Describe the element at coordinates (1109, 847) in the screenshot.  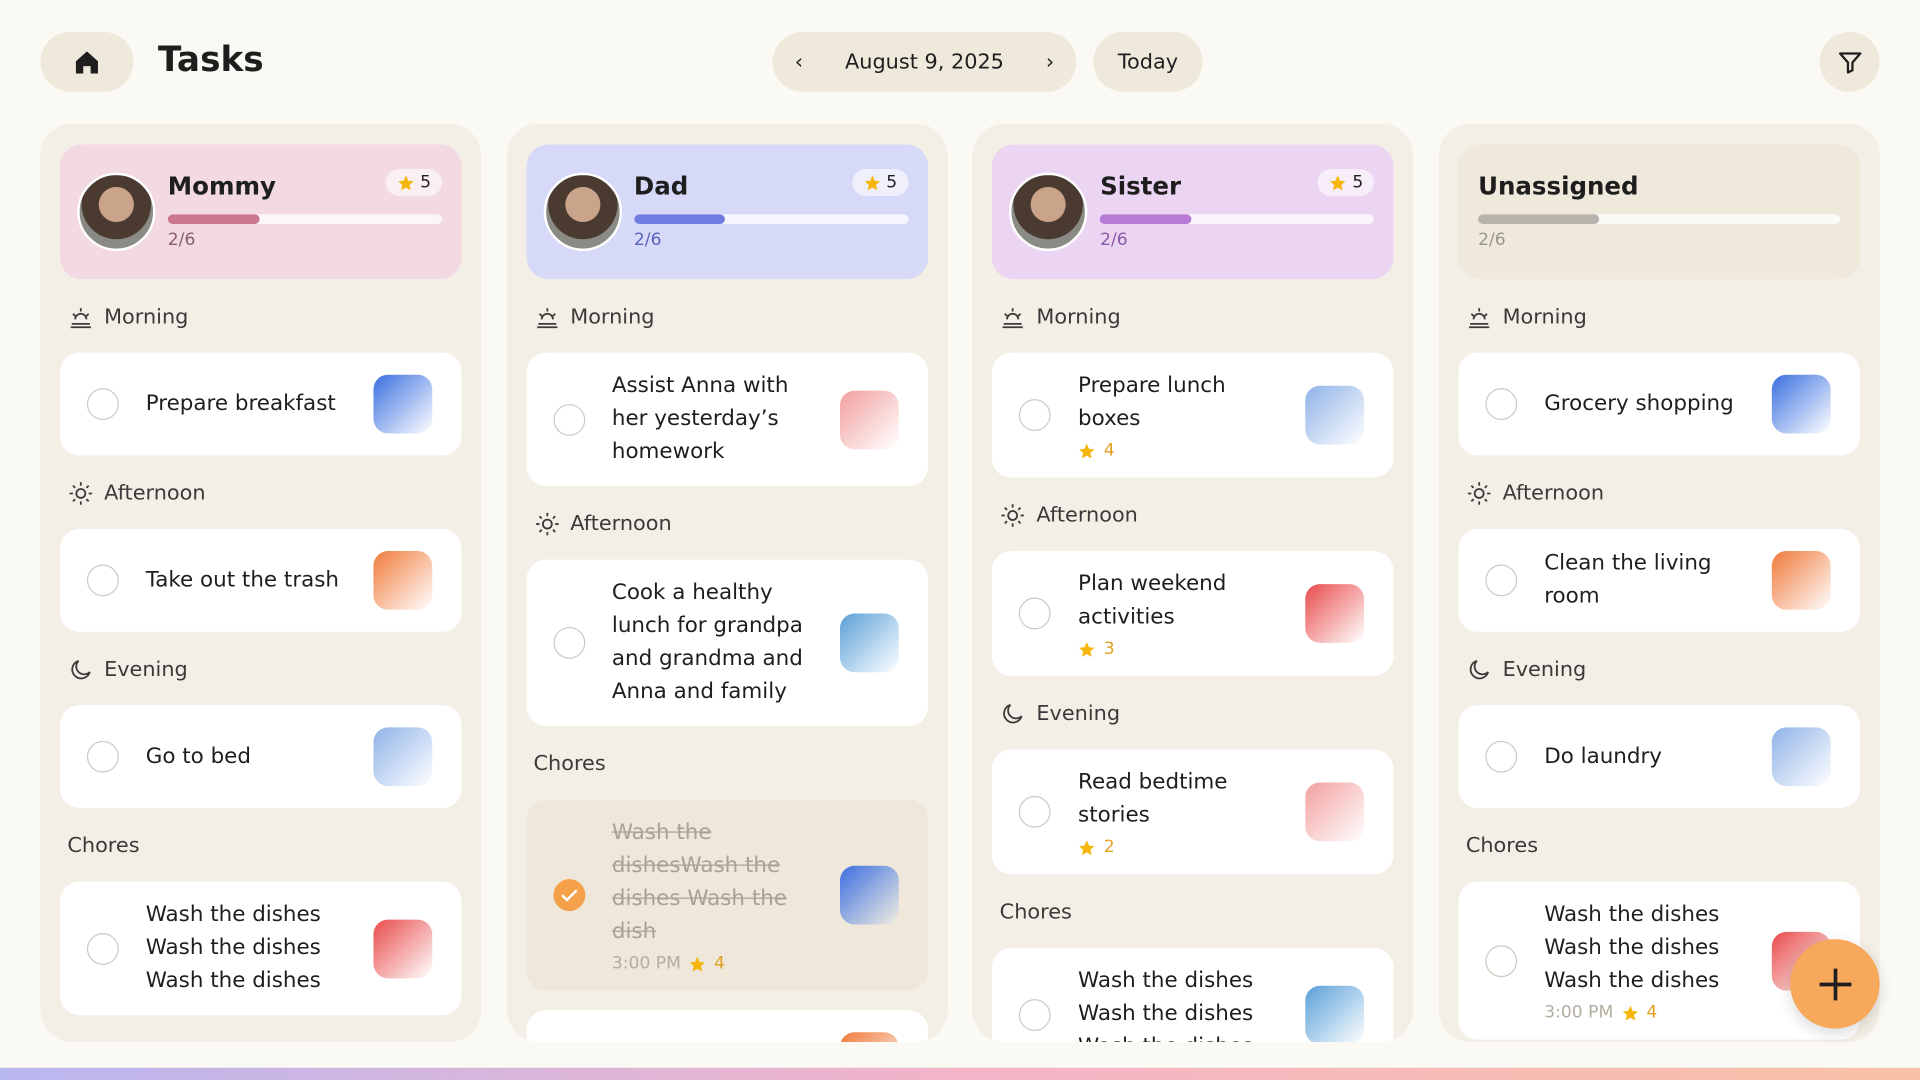
I see `task-stars: 2` at that location.